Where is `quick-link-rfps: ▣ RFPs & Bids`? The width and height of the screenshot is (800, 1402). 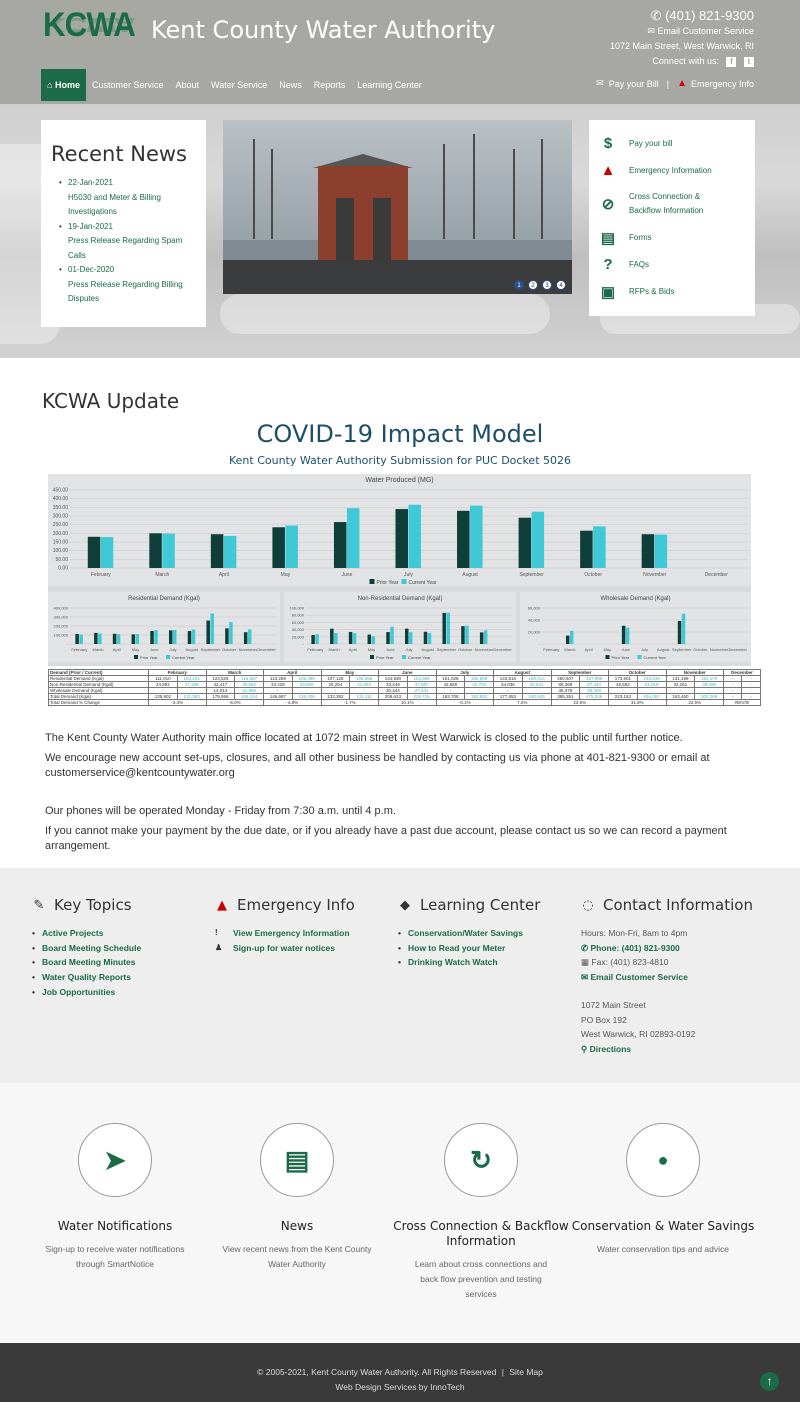 quick-link-rfps: ▣ RFPs & Bids is located at coordinates (672, 291).